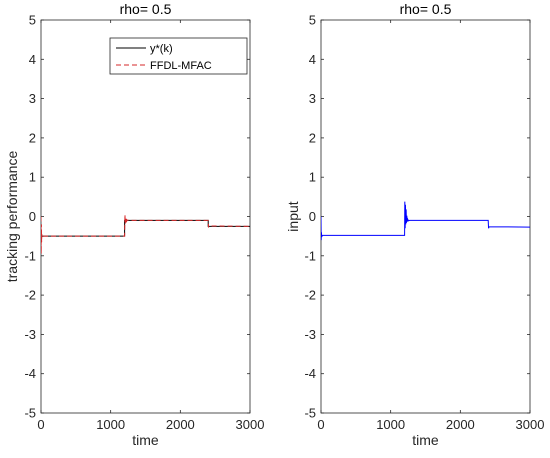 This screenshot has height=458, width=550. I want to click on y-axis-label: tracking performance, so click(12, 217).